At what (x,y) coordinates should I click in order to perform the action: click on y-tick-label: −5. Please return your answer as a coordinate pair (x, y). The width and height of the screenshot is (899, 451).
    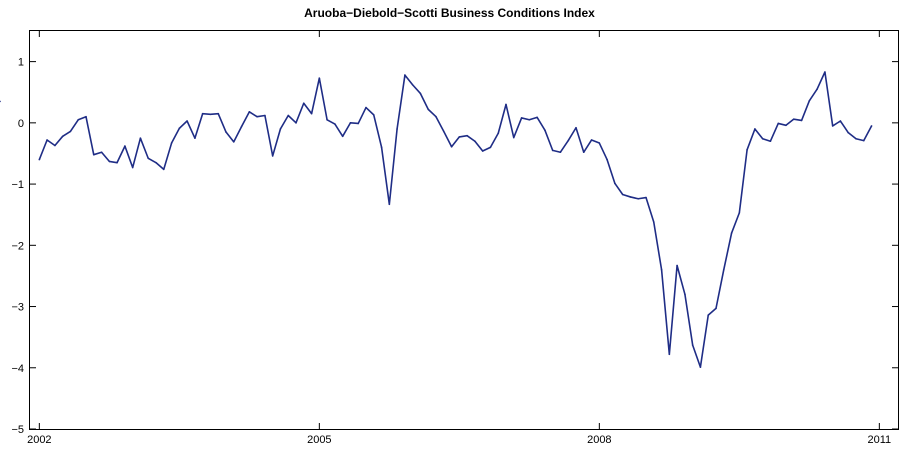
    Looking at the image, I should click on (17, 430).